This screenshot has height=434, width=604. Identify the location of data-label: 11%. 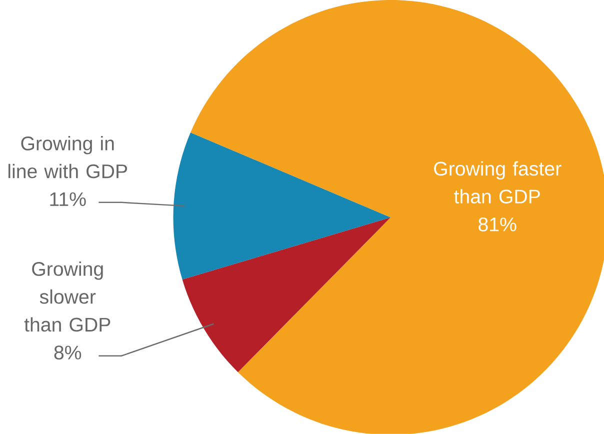
(68, 199).